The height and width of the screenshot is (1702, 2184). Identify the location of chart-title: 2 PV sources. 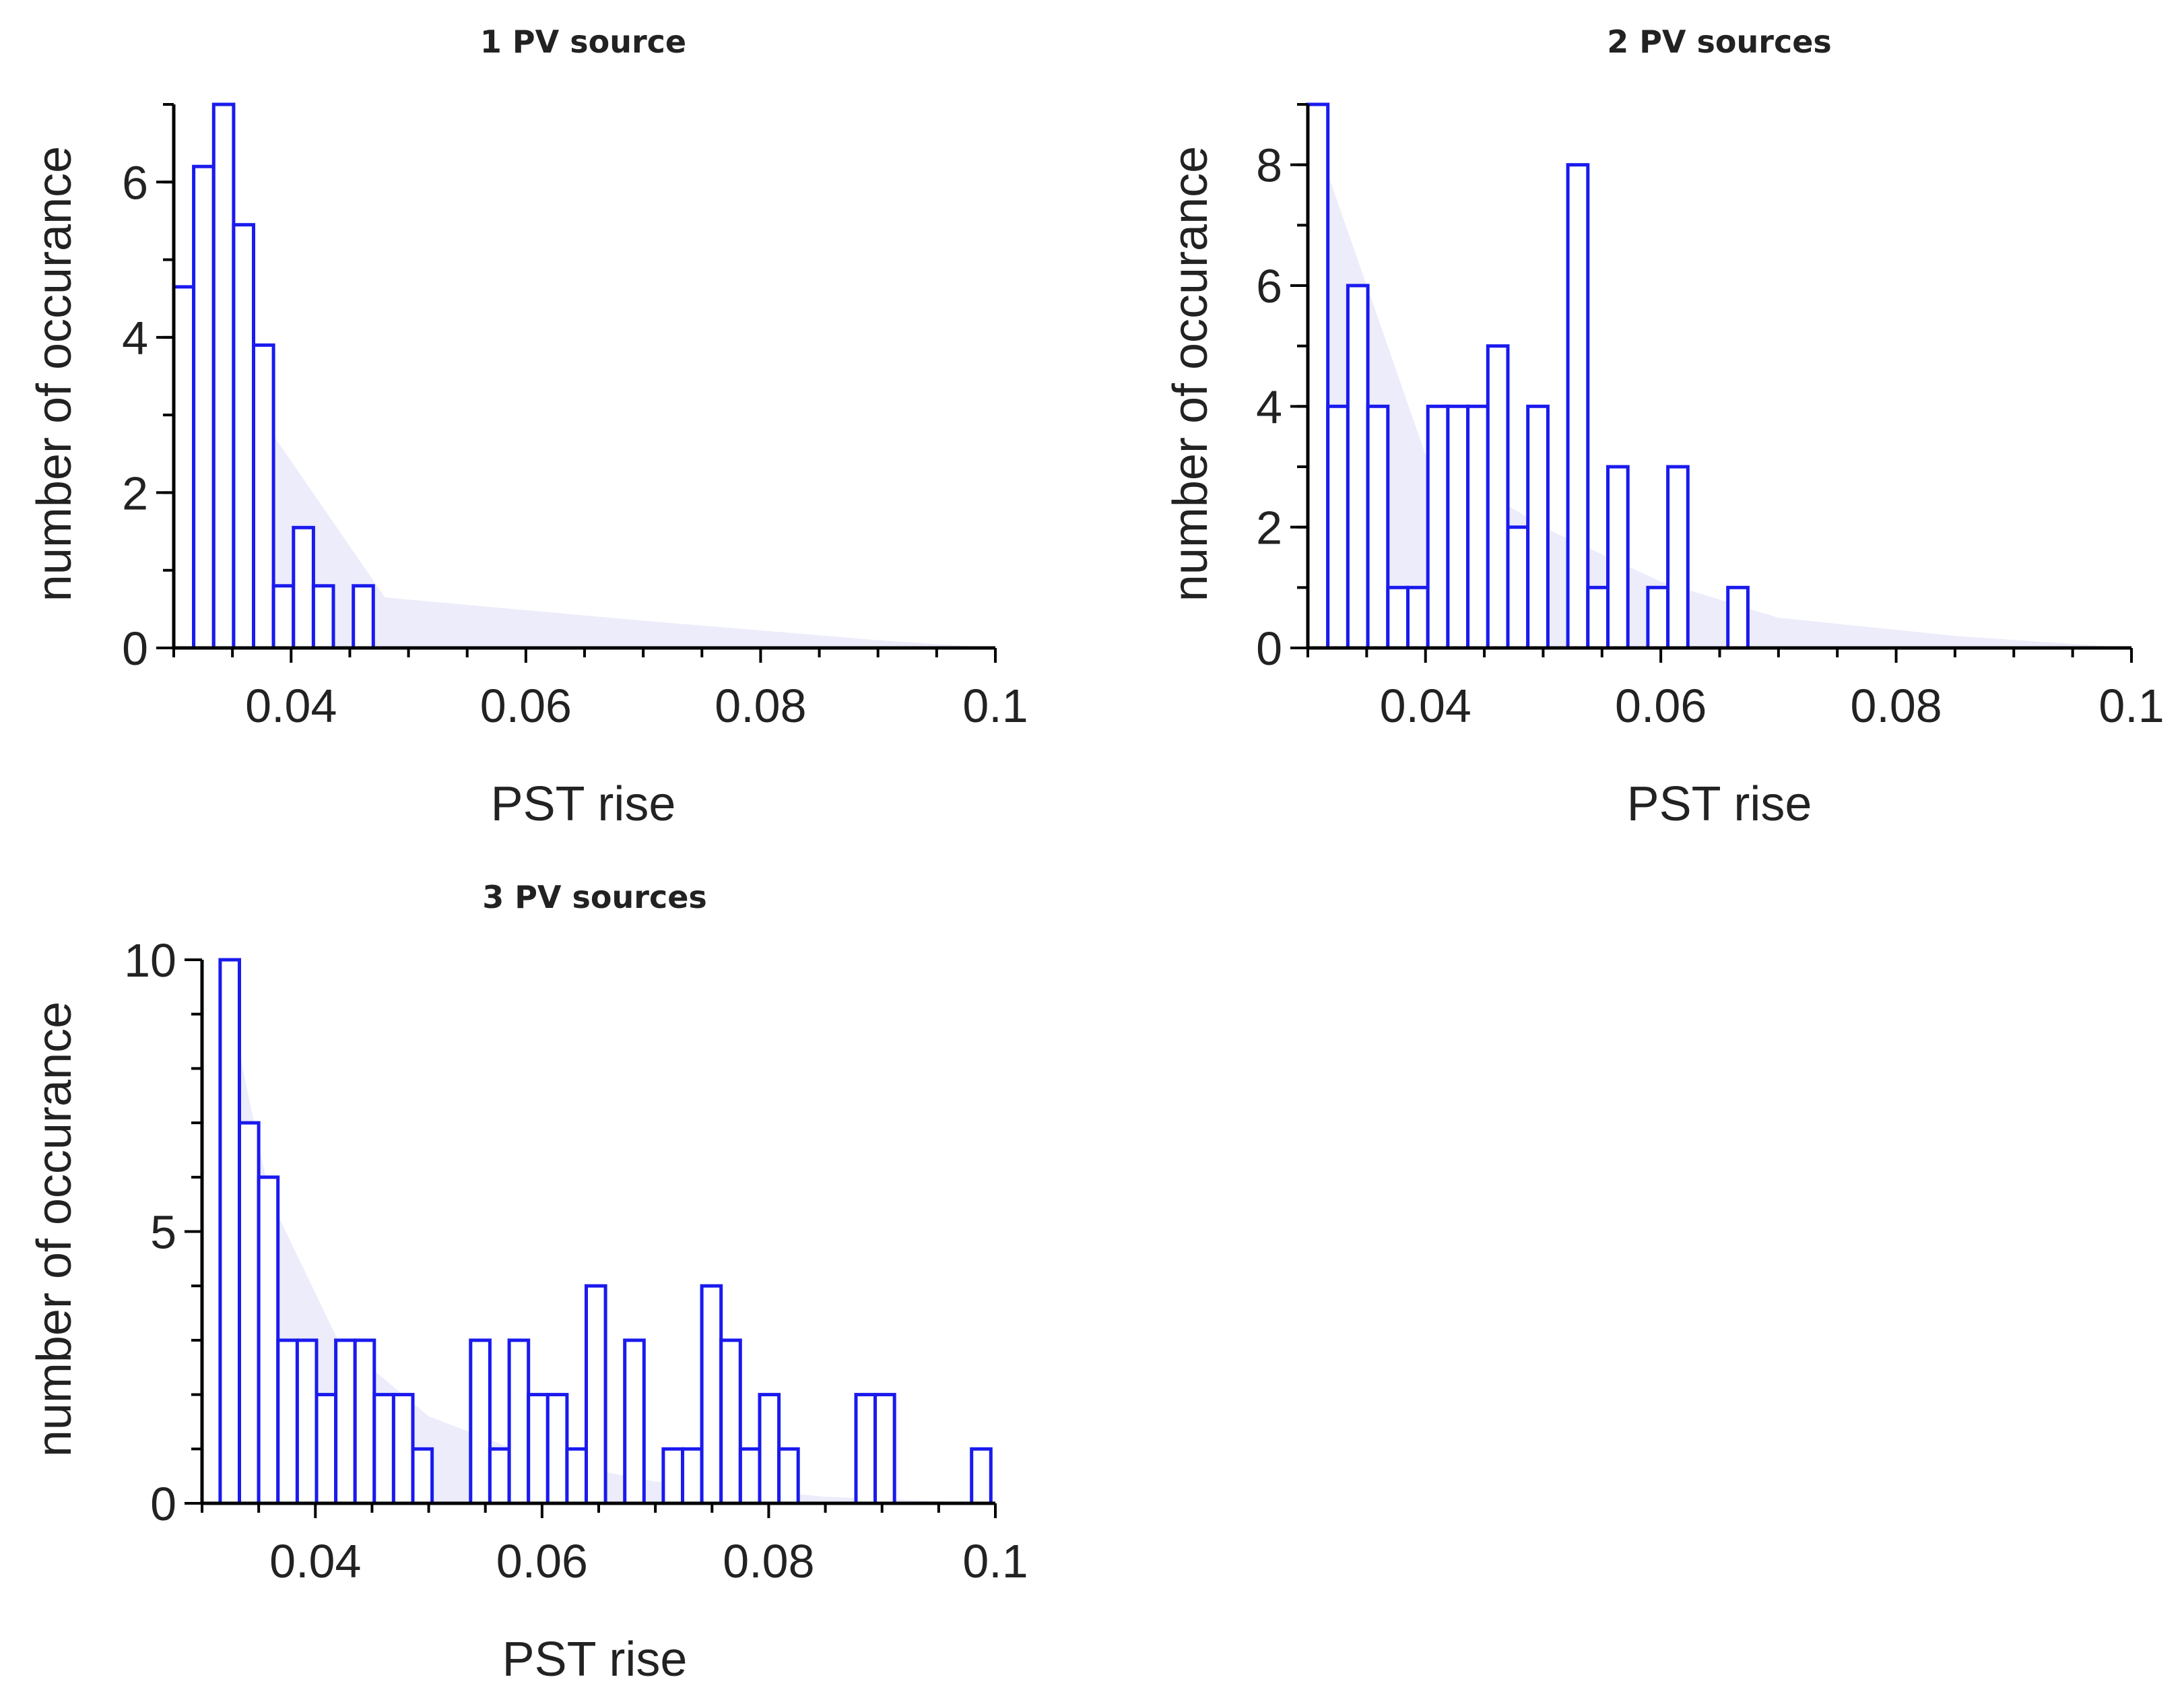
(1720, 42).